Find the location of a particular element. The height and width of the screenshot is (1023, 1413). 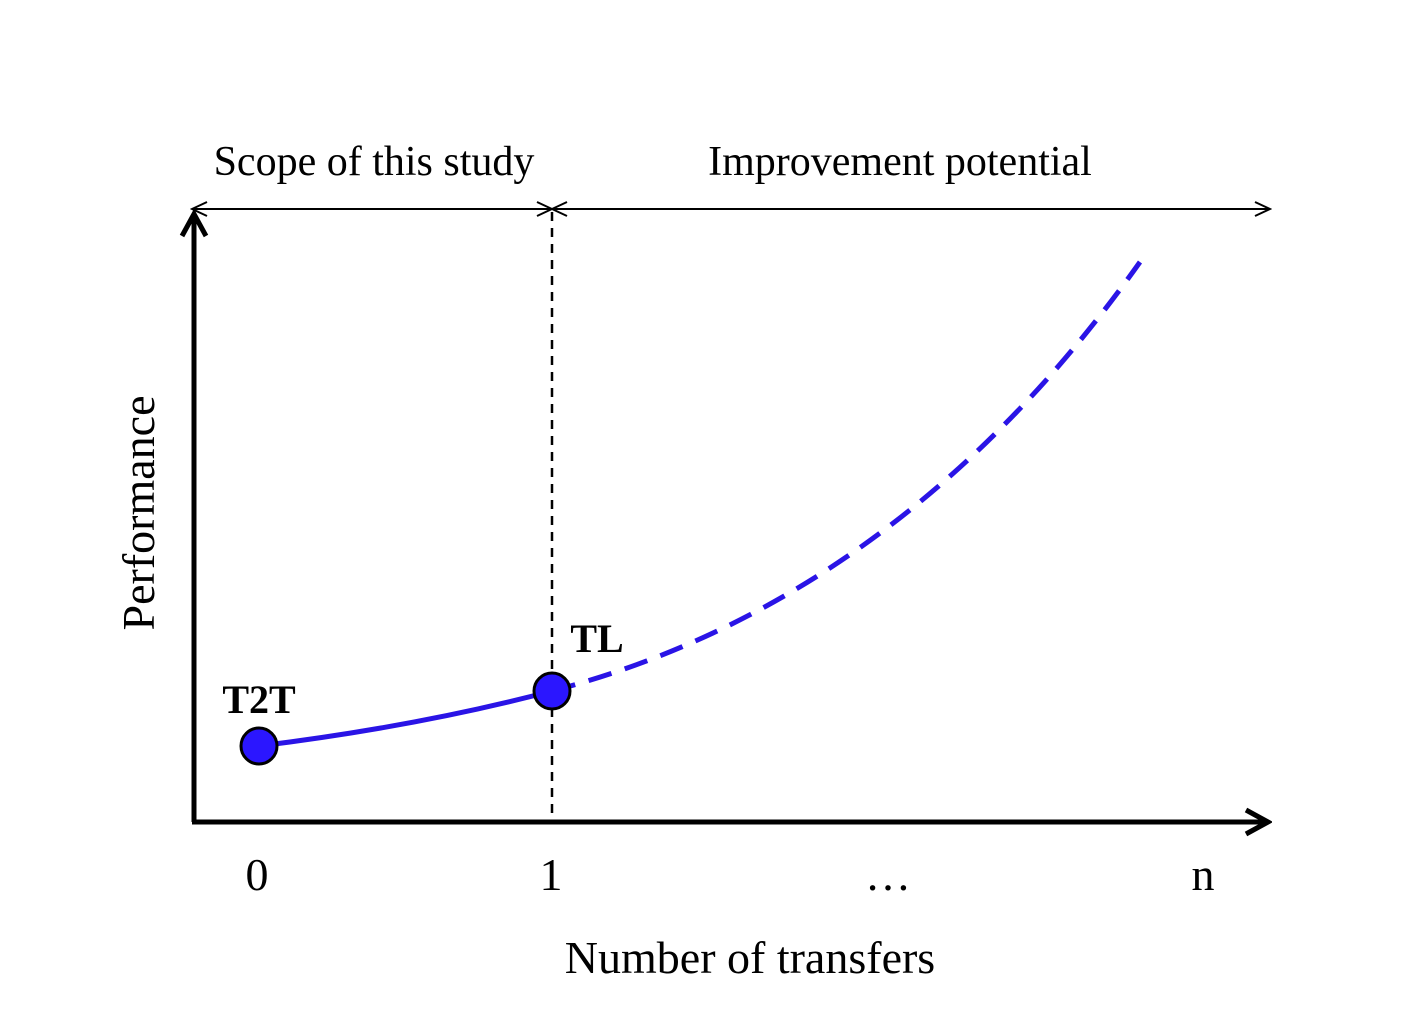

solid-performance-curve is located at coordinates (405, 718).